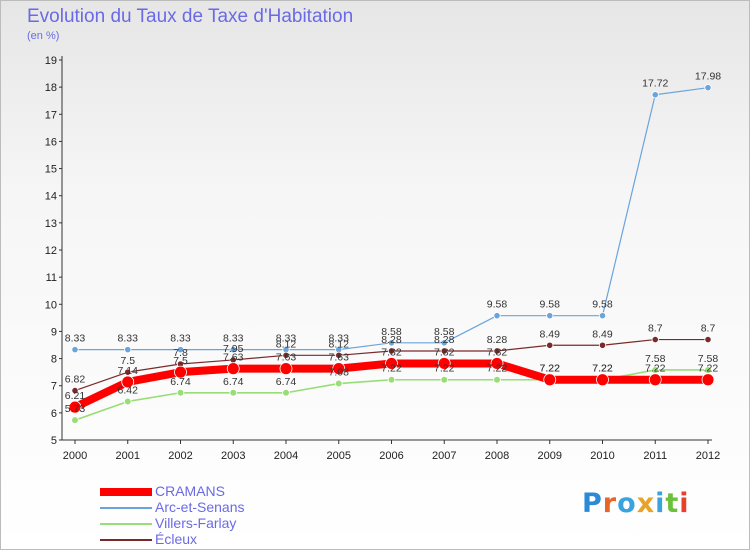 The height and width of the screenshot is (550, 750). What do you see at coordinates (180, 456) in the screenshot?
I see `x-tick-label: 2002` at bounding box center [180, 456].